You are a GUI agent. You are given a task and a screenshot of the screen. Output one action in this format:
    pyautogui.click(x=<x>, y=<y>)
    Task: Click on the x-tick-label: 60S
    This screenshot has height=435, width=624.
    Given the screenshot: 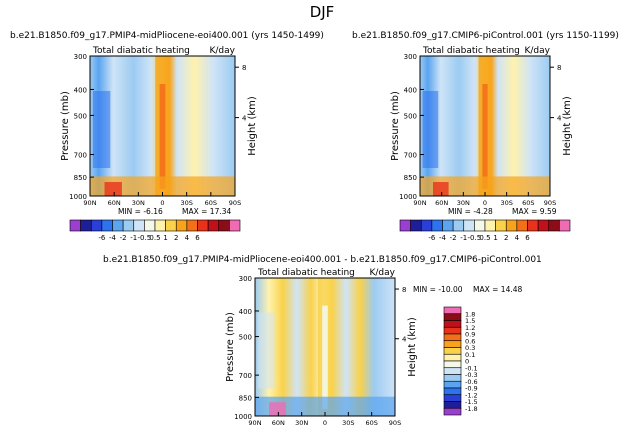 What is the action you would take?
    pyautogui.click(x=371, y=423)
    